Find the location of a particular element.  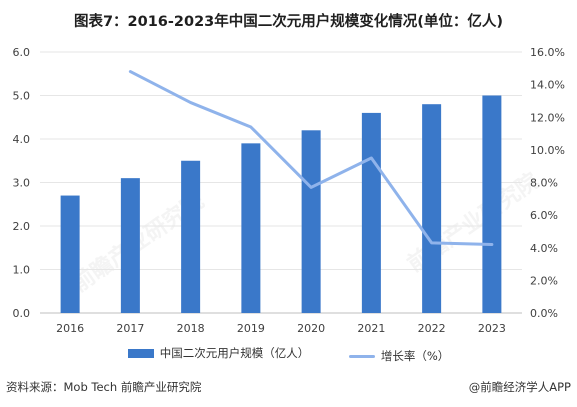

x-tick-label: 2017 is located at coordinates (130, 328).